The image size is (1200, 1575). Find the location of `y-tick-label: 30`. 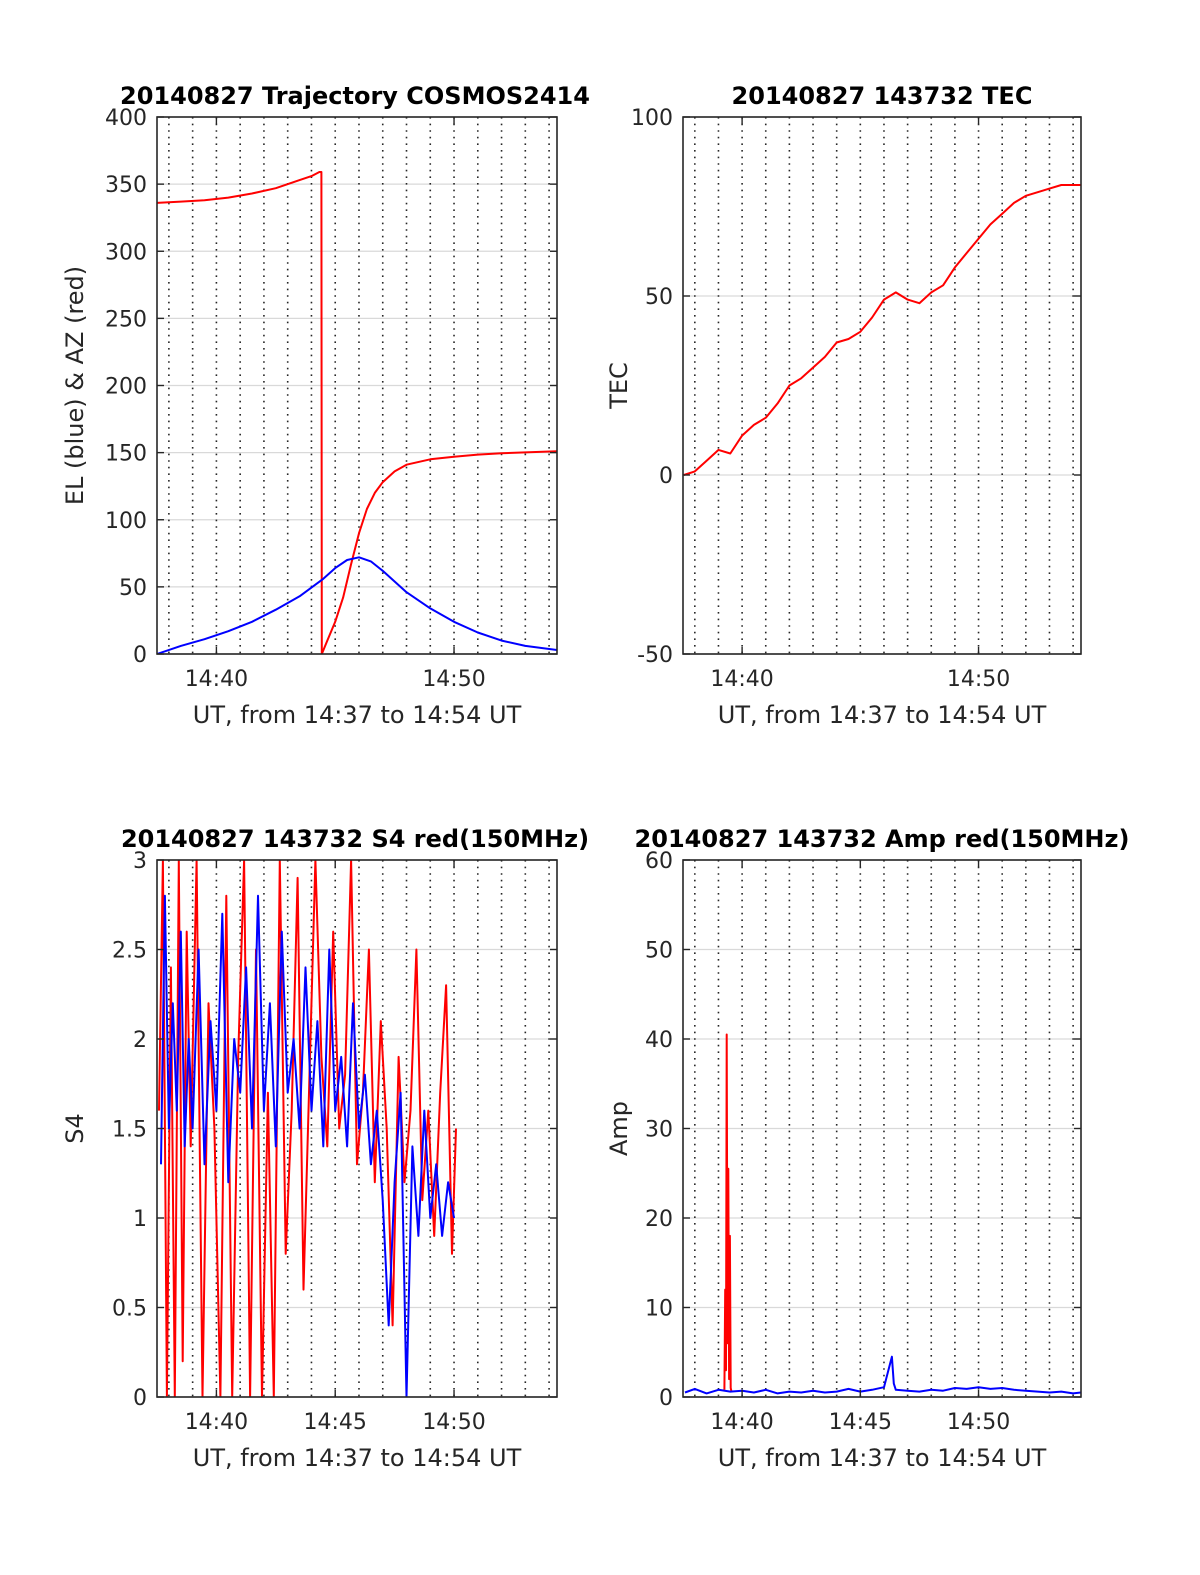

y-tick-label: 30 is located at coordinates (659, 1130).